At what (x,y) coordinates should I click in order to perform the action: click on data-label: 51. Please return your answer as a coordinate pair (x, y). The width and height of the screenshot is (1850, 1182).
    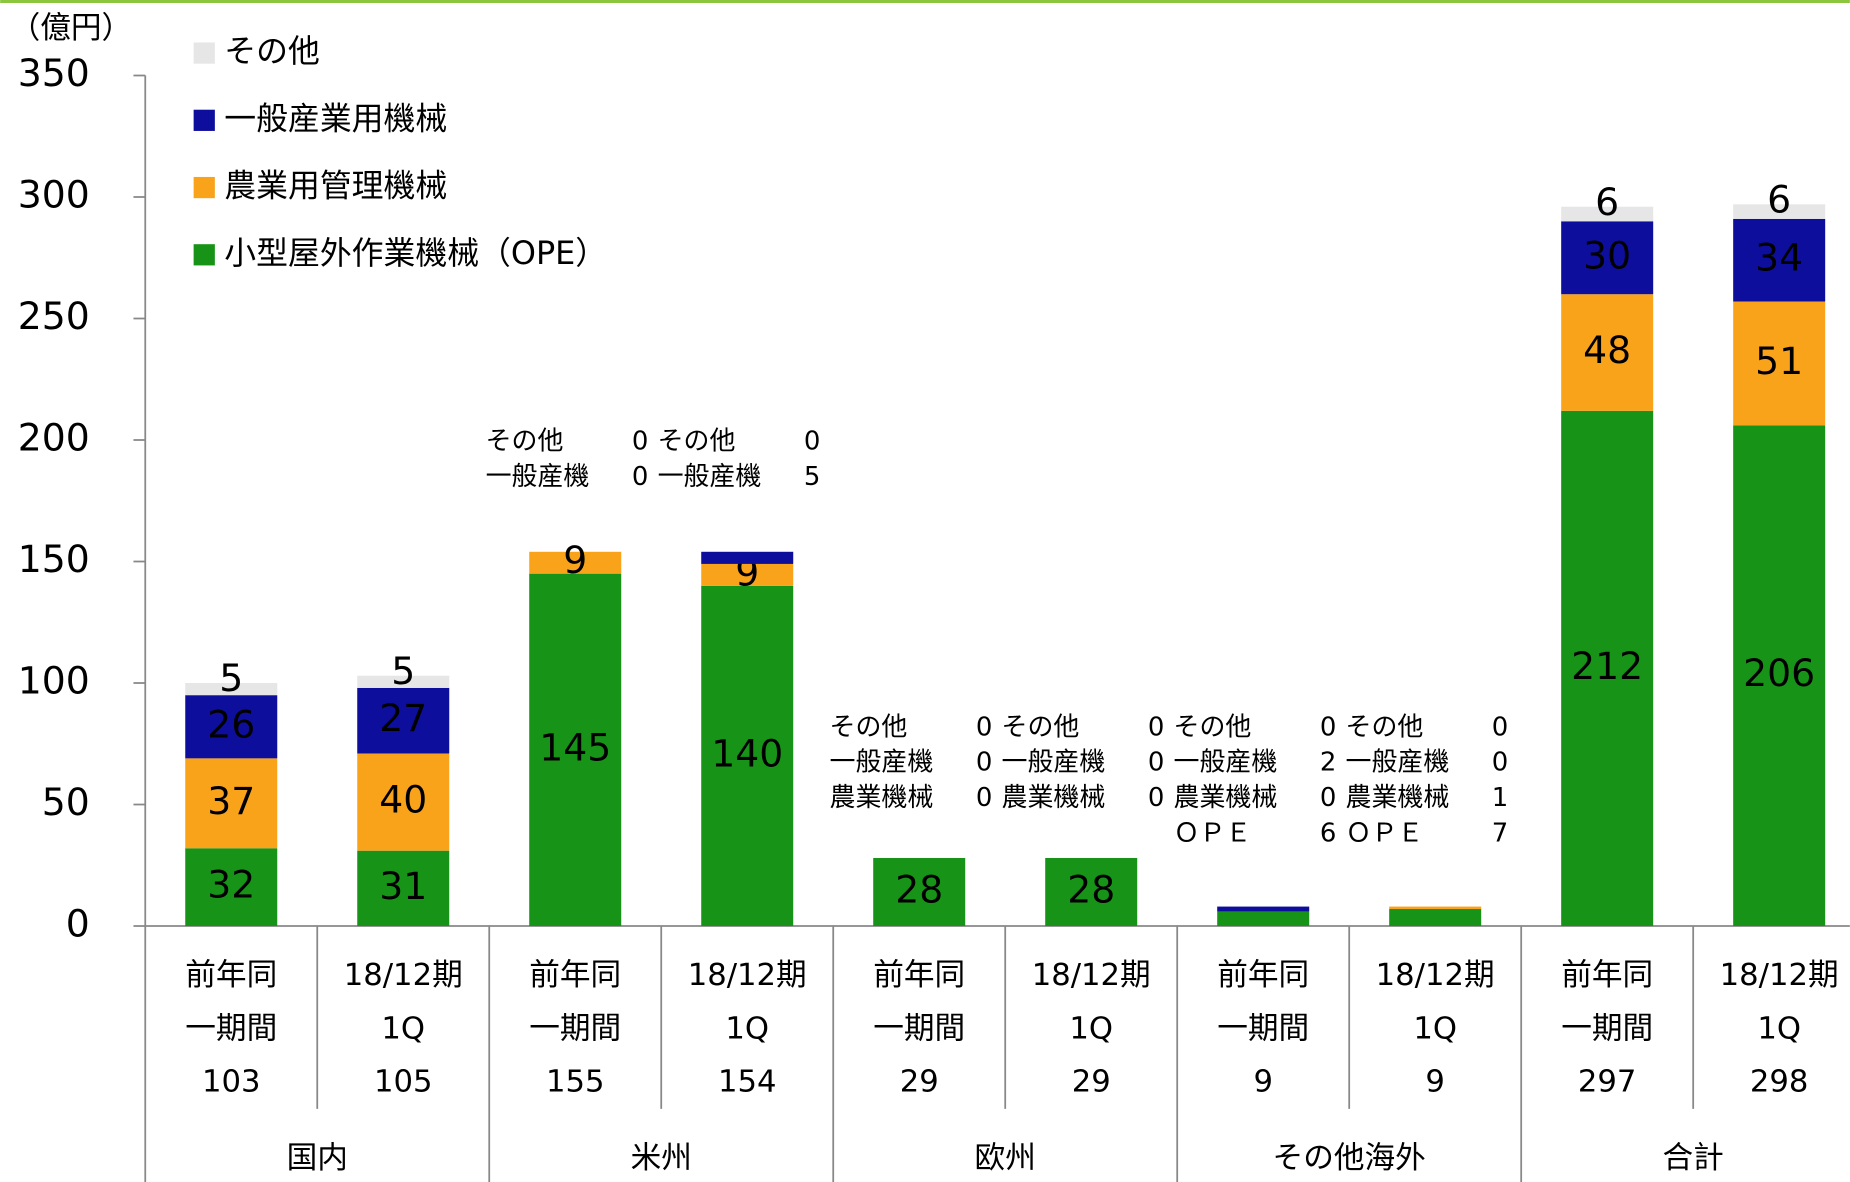
    Looking at the image, I should click on (1779, 361).